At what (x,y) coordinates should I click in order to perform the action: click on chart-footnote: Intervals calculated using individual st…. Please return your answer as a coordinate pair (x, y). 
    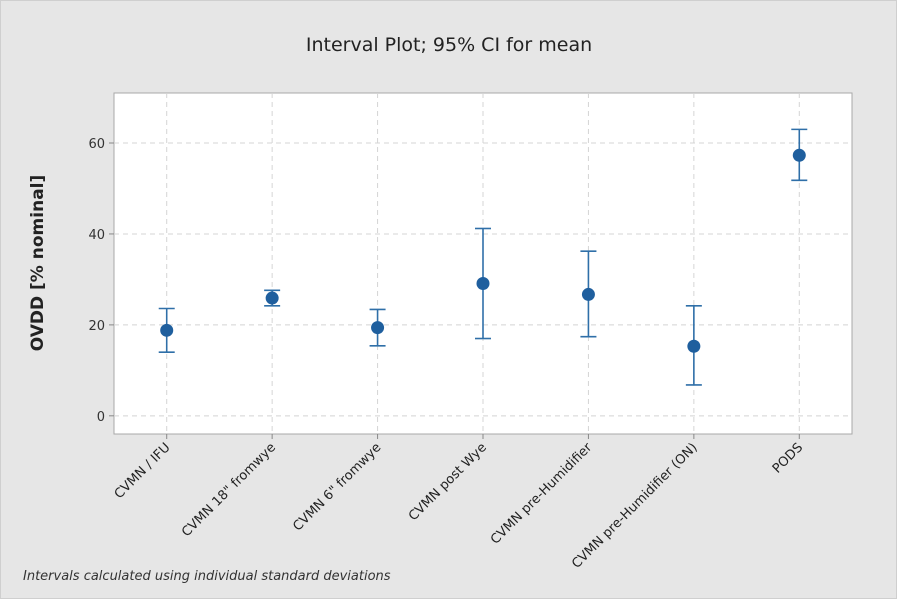
    Looking at the image, I should click on (207, 576).